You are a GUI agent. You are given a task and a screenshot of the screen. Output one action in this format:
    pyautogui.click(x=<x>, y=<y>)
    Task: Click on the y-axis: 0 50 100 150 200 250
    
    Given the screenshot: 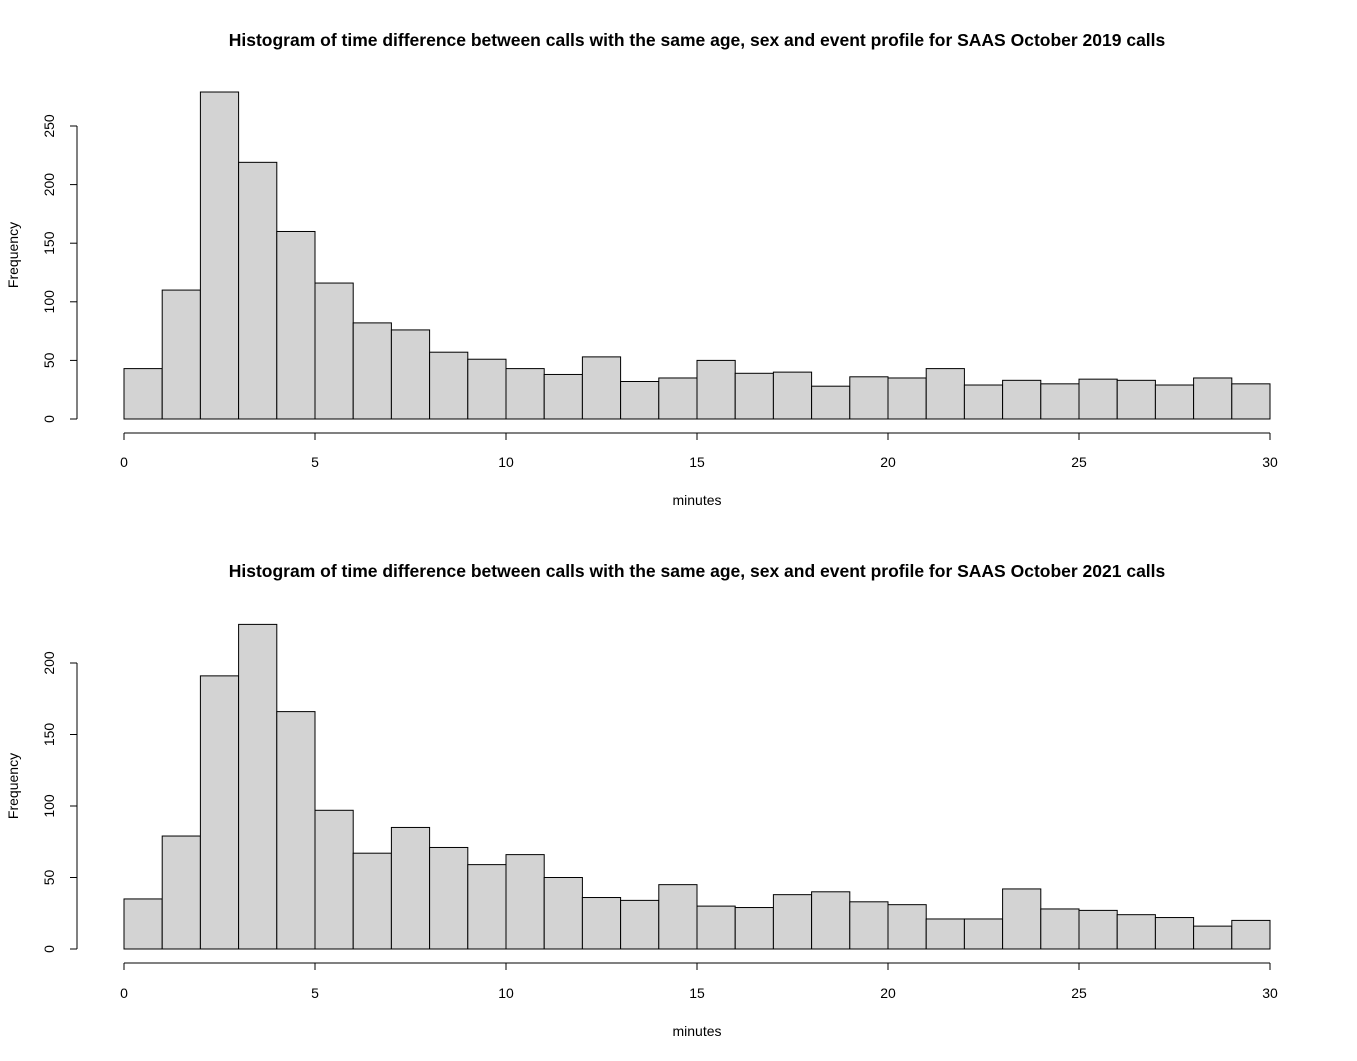 What is the action you would take?
    pyautogui.click(x=59, y=268)
    